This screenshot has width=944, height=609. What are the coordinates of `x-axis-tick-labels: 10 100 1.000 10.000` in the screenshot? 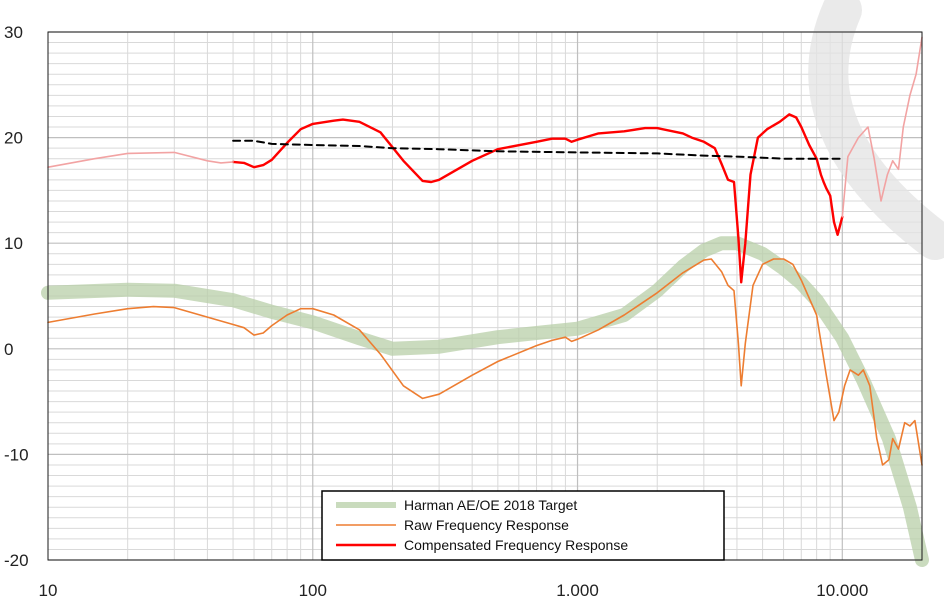 It's located at (454, 590).